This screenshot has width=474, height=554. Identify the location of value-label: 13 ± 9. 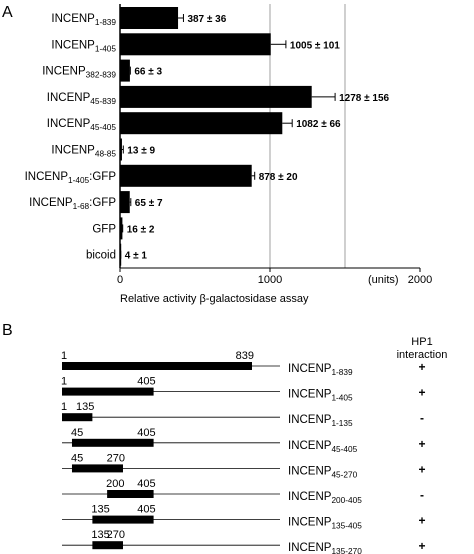
(141, 151).